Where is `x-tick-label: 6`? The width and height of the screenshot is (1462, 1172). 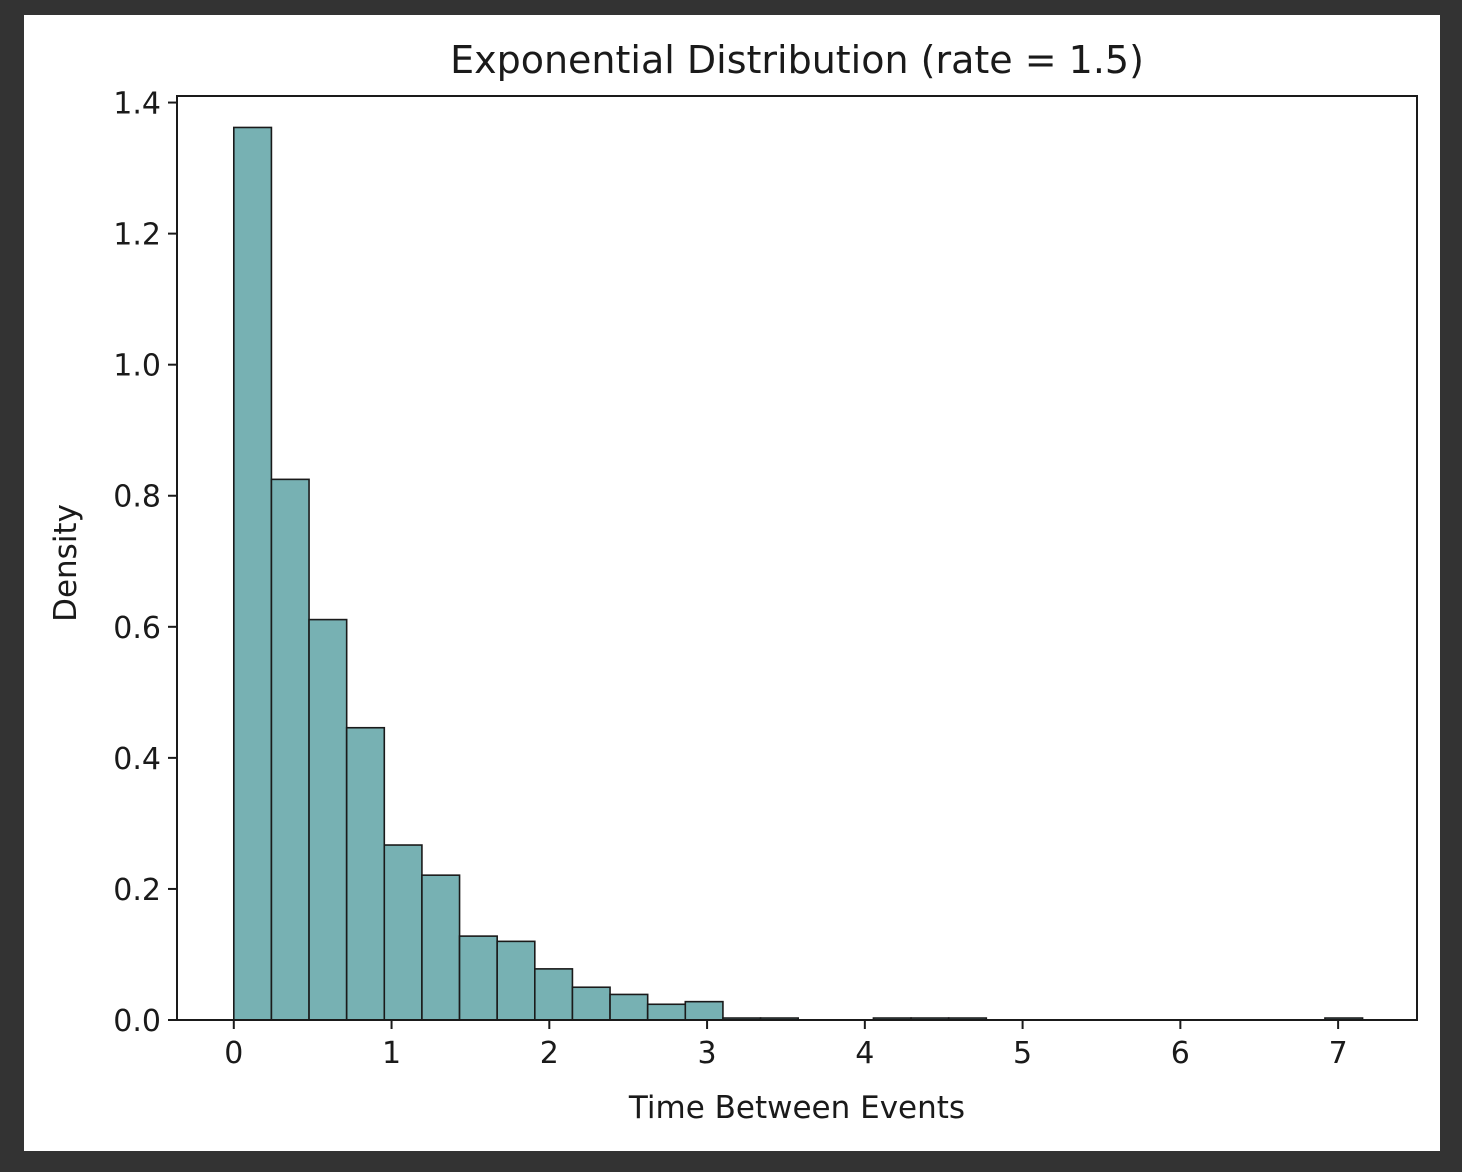
x-tick-label: 6 is located at coordinates (1180, 1053).